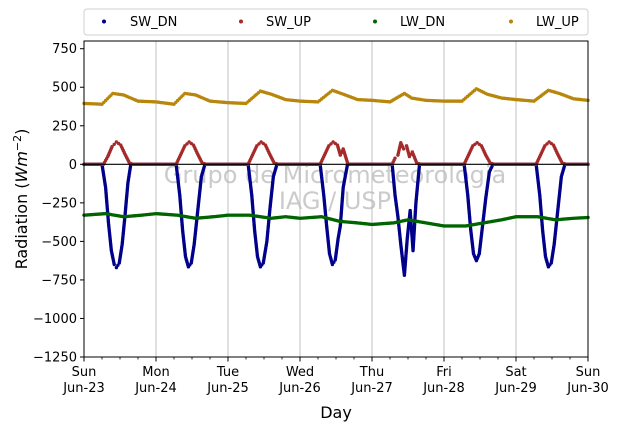  I want to click on legend-marker-sw-dn, so click(104, 21).